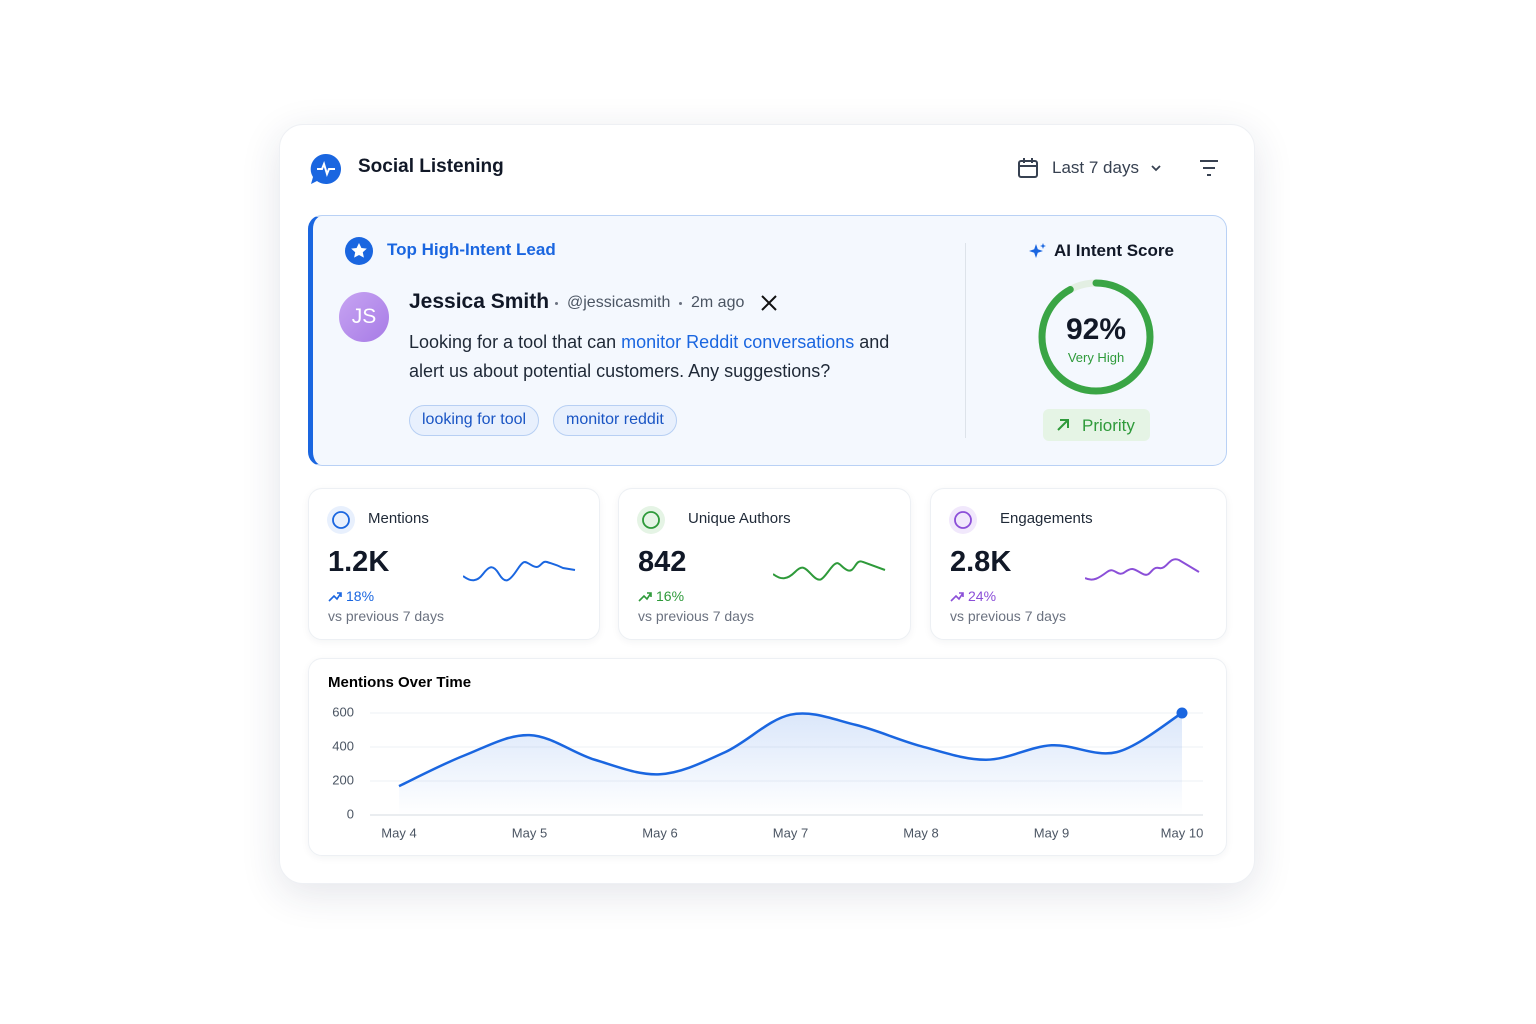 This screenshot has height=1024, width=1536. What do you see at coordinates (1156, 168) in the screenshot?
I see `chevron` at bounding box center [1156, 168].